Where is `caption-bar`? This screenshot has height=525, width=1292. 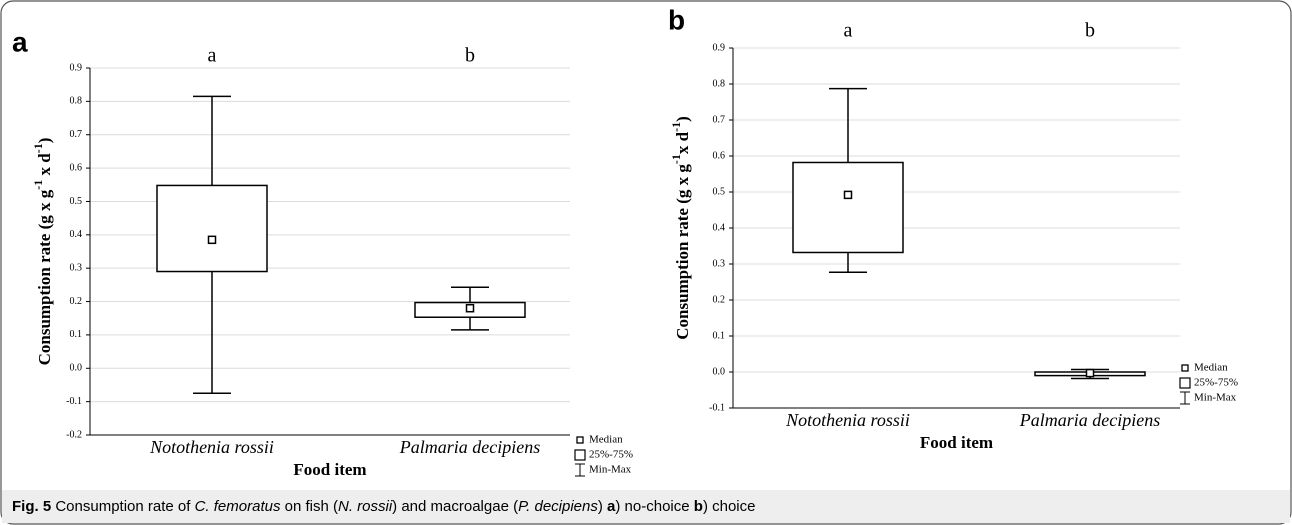
caption-bar is located at coordinates (646, 506).